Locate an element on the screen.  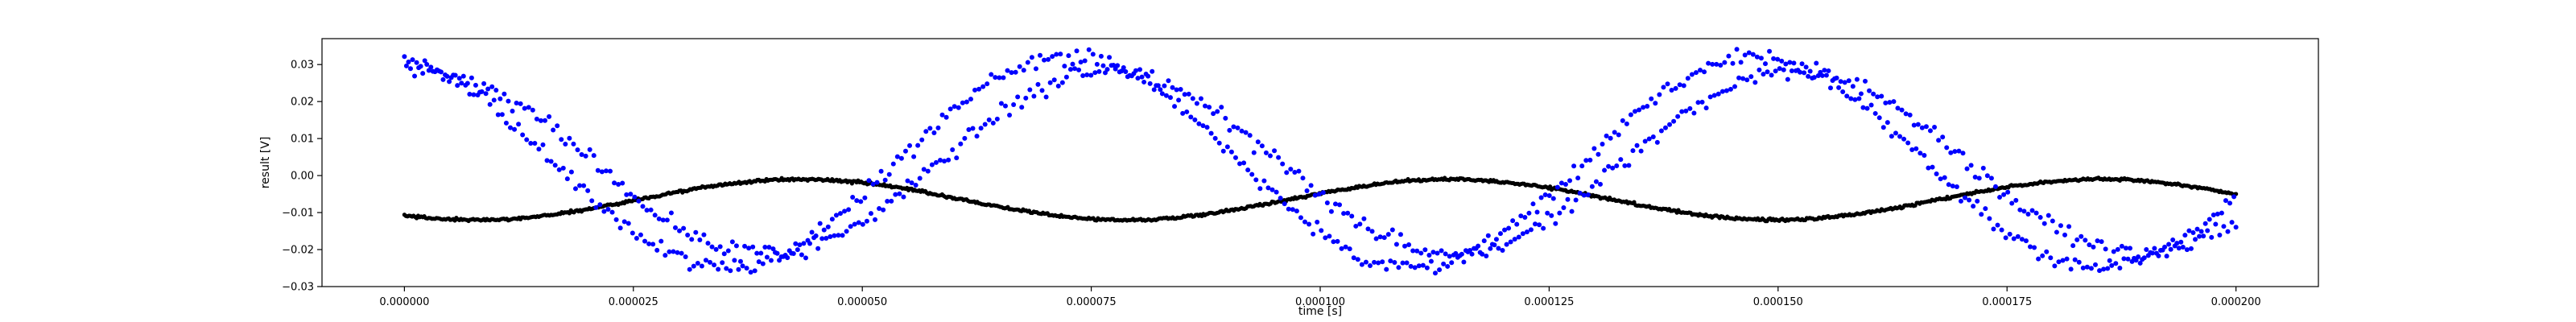
x-tick-label: 0.000050 is located at coordinates (862, 302).